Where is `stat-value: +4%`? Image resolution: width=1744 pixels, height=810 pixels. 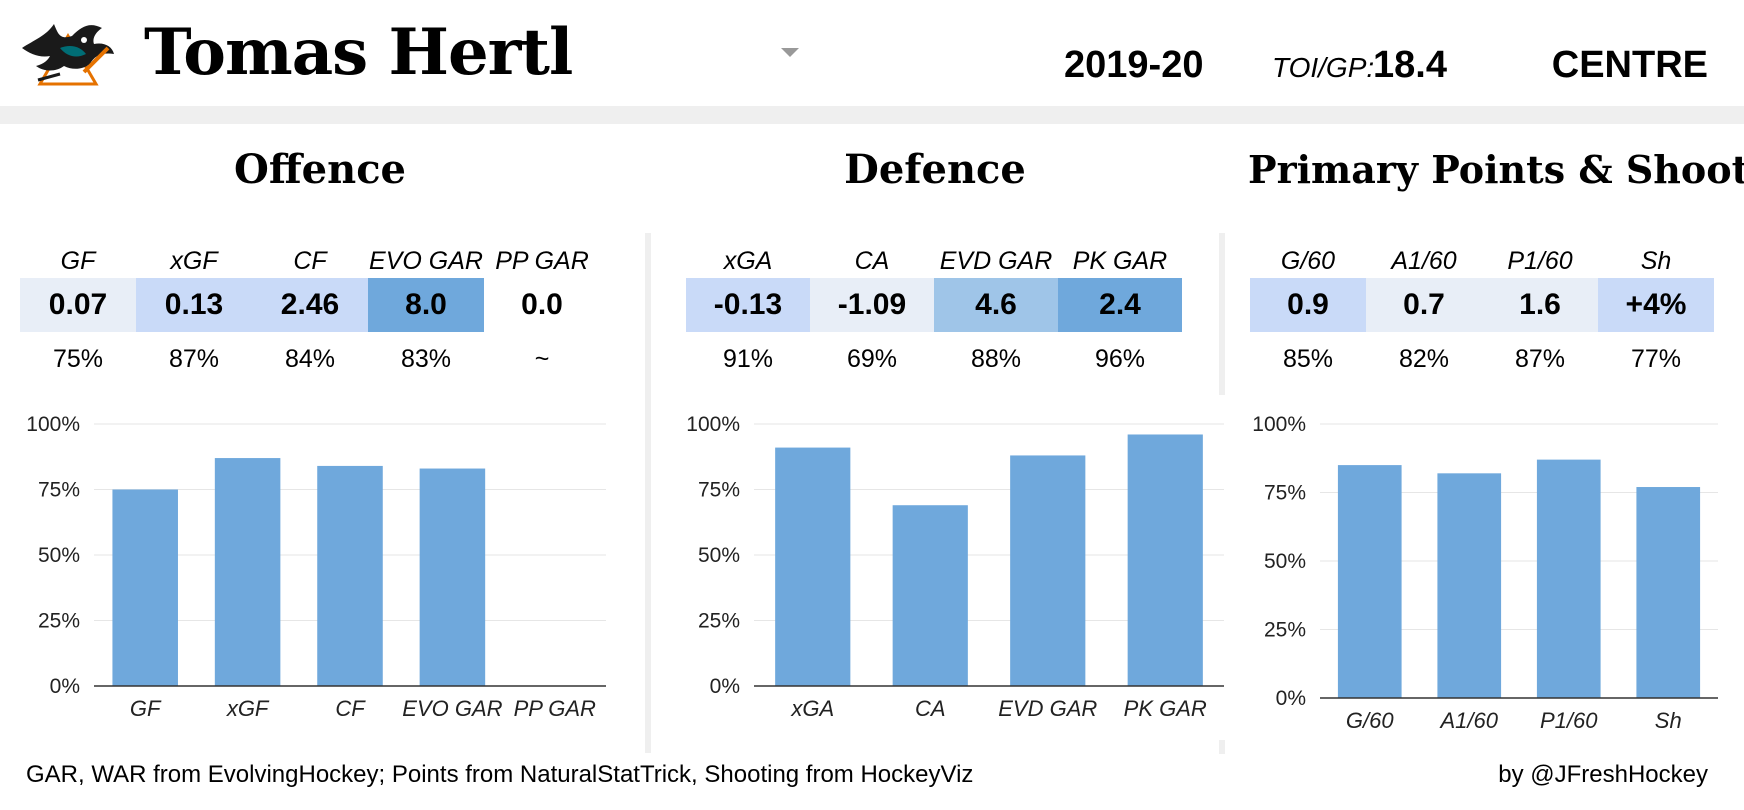
stat-value: +4% is located at coordinates (1656, 304).